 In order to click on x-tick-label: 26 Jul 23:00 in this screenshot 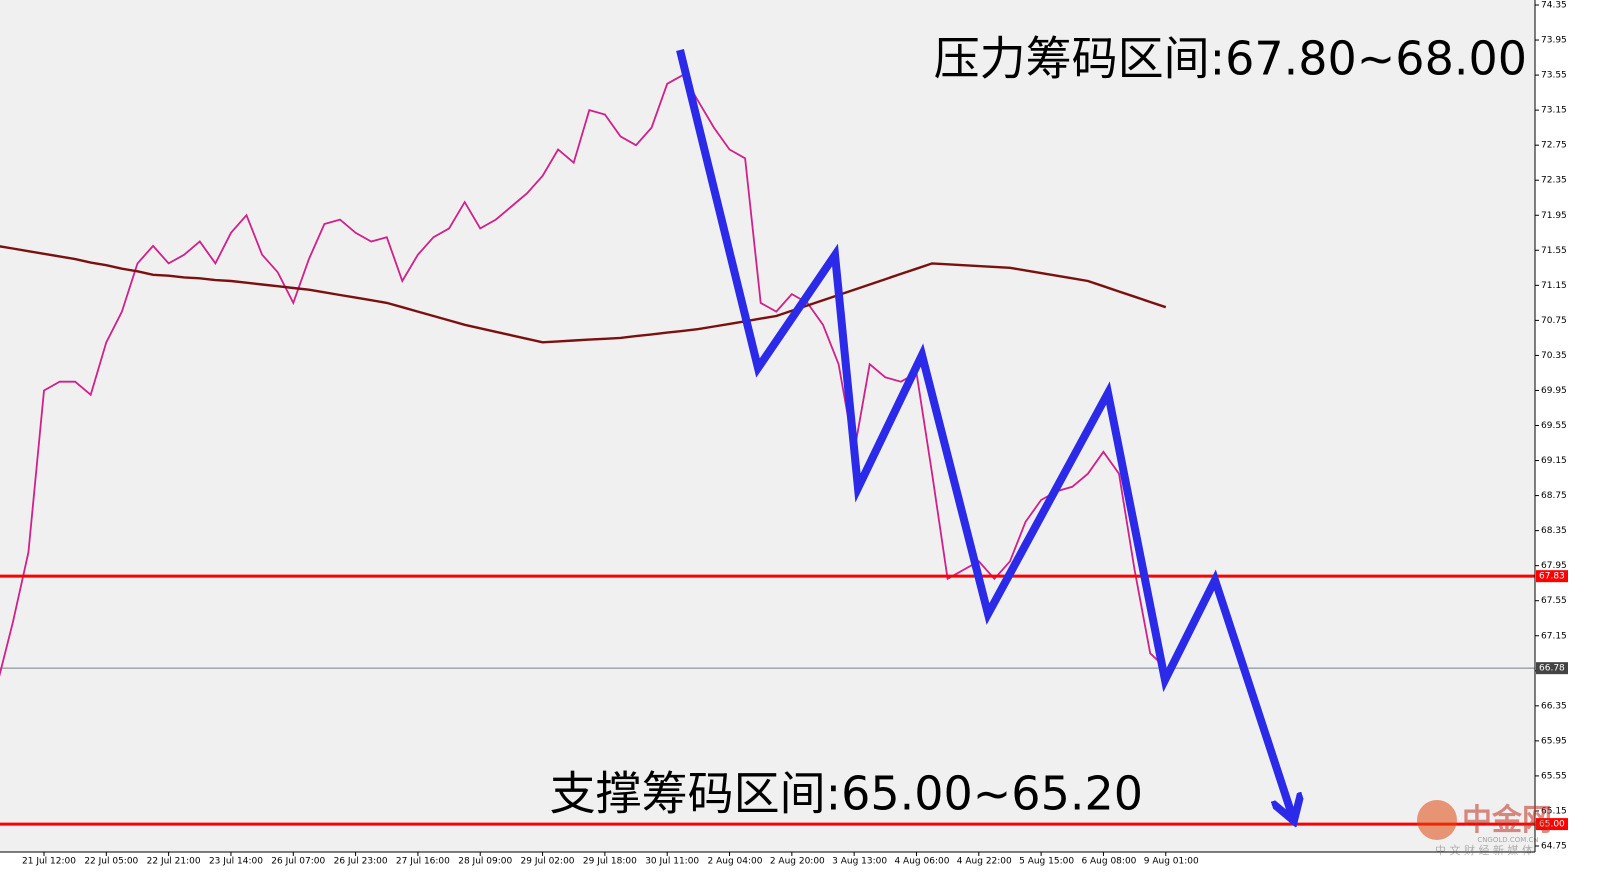, I will do `click(361, 862)`.